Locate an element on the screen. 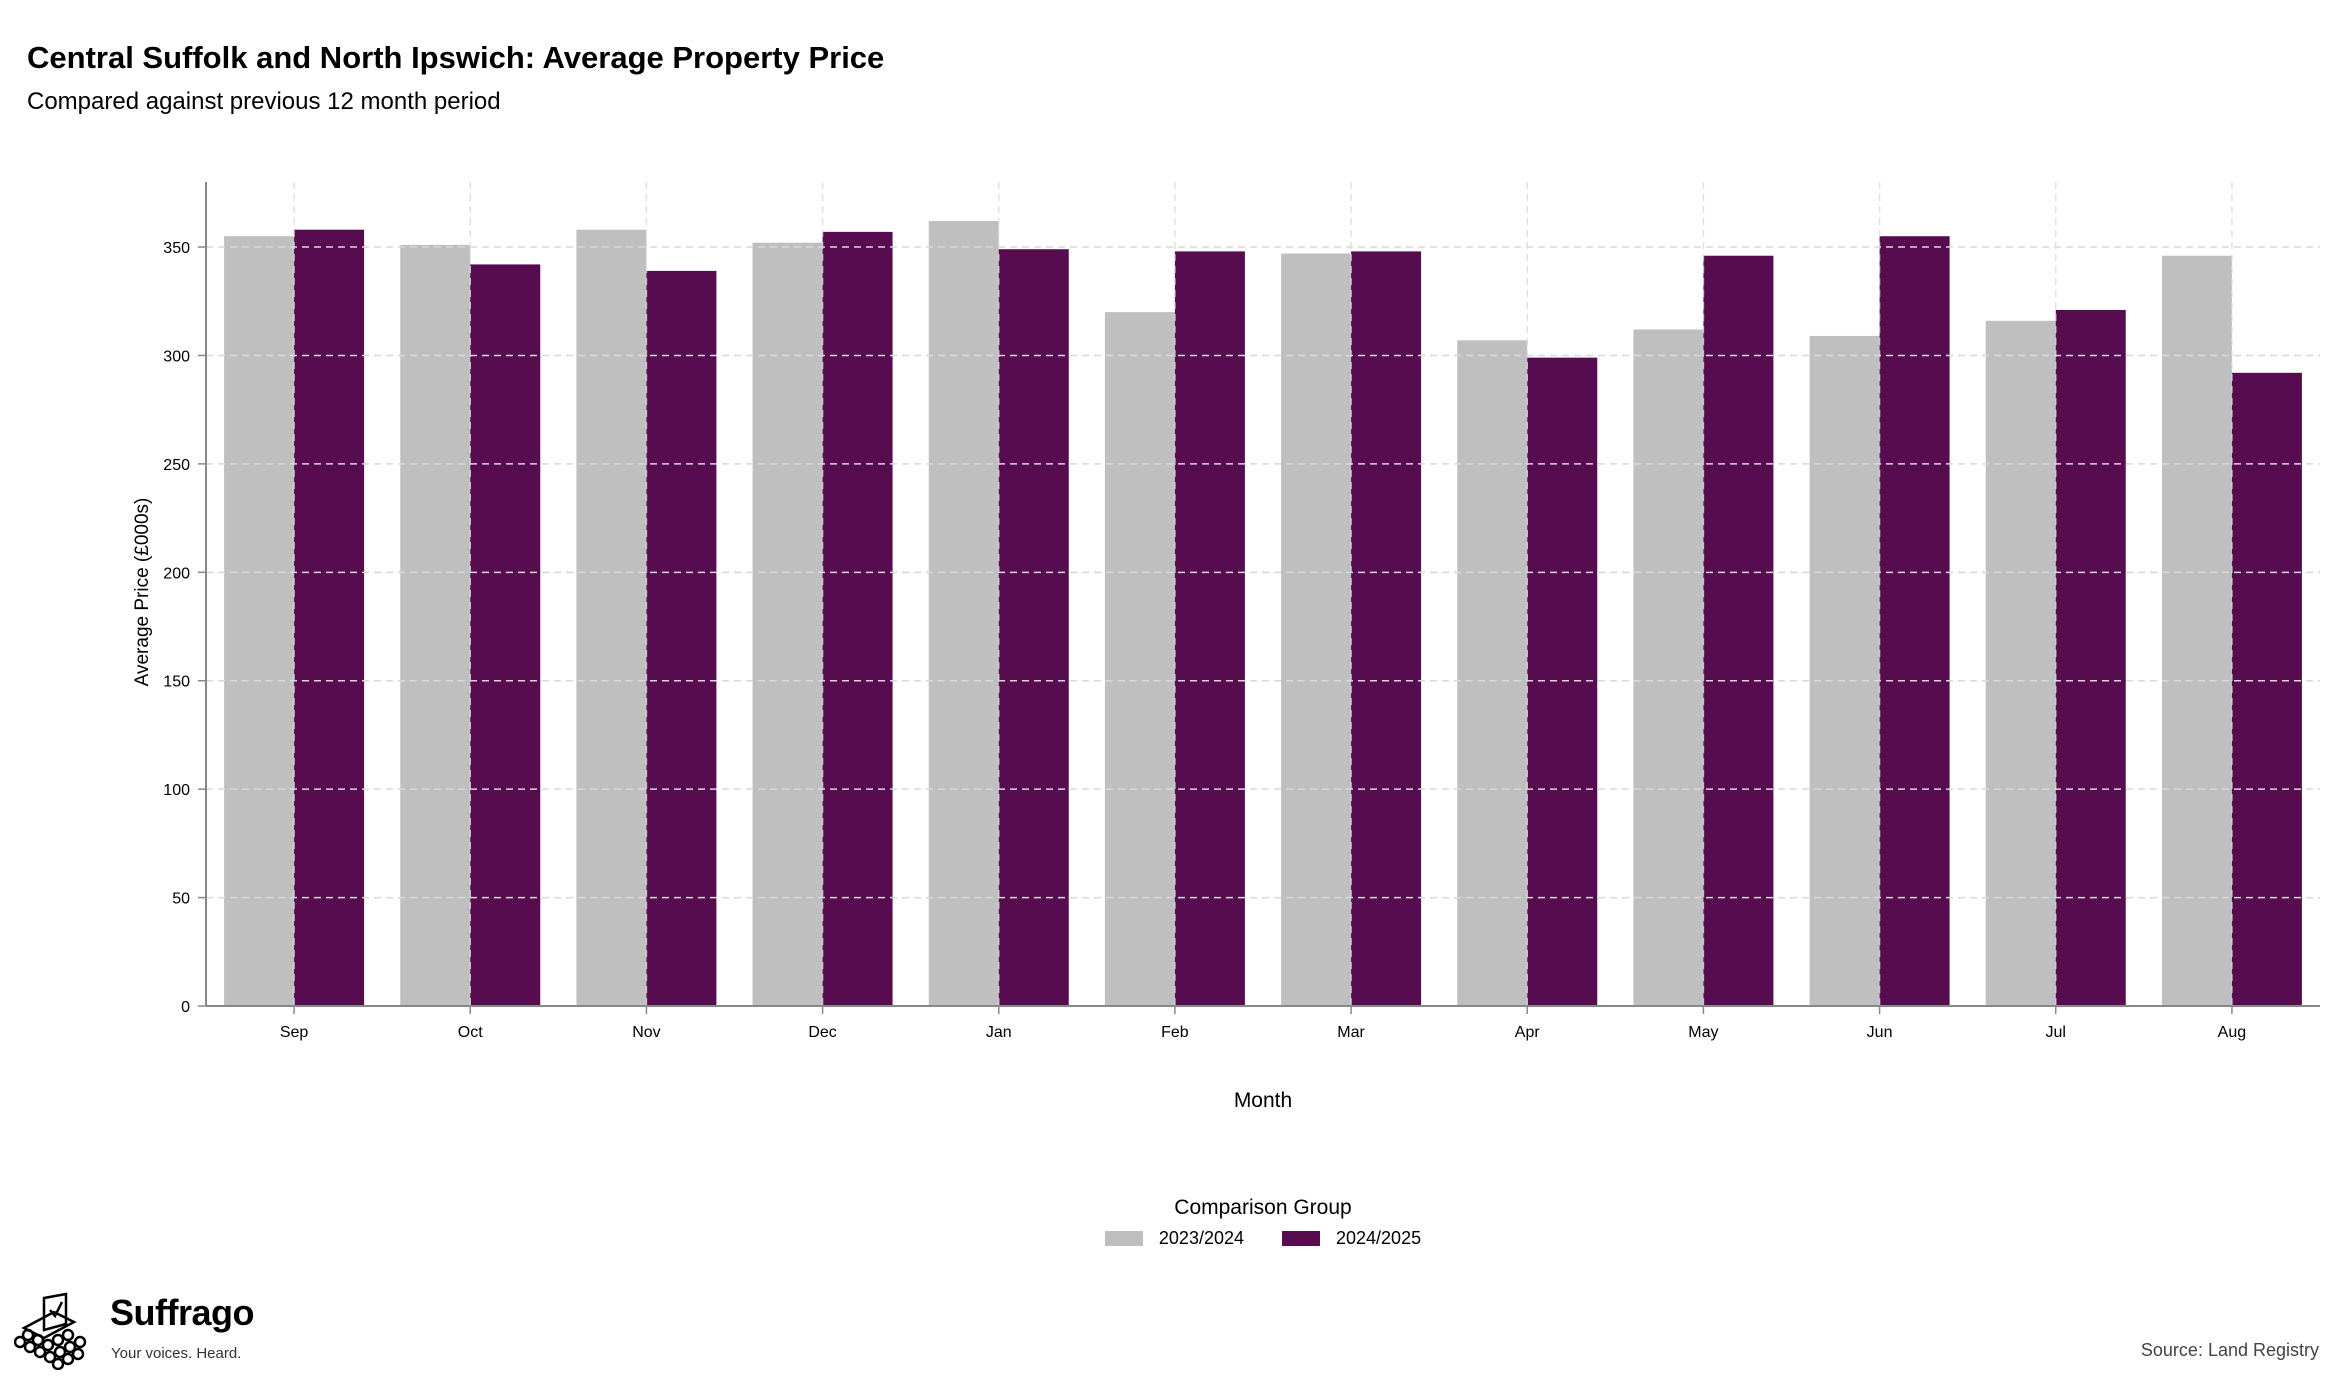 The width and height of the screenshot is (2334, 1388). bar-2024-2025-aug is located at coordinates (2266, 689).